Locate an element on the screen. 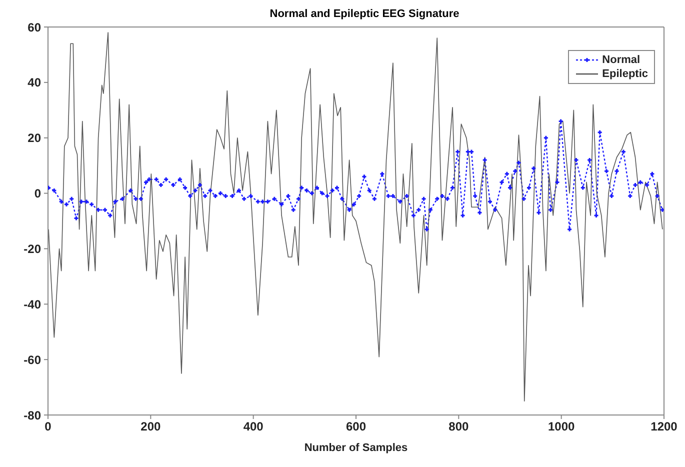 The width and height of the screenshot is (685, 467). y-tick-label: -60 is located at coordinates (33, 359).